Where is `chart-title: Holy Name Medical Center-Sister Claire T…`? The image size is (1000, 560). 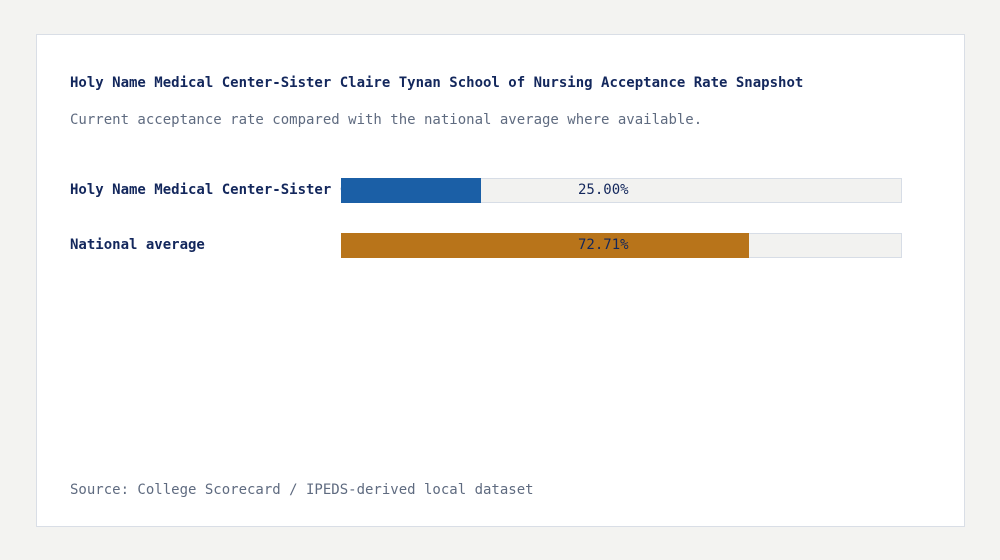
chart-title: Holy Name Medical Center-Sister Claire T… is located at coordinates (437, 83).